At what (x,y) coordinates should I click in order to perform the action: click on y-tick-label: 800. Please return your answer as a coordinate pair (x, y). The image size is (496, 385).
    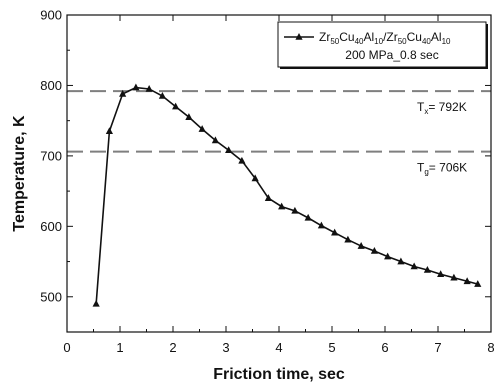
    Looking at the image, I should click on (51, 85).